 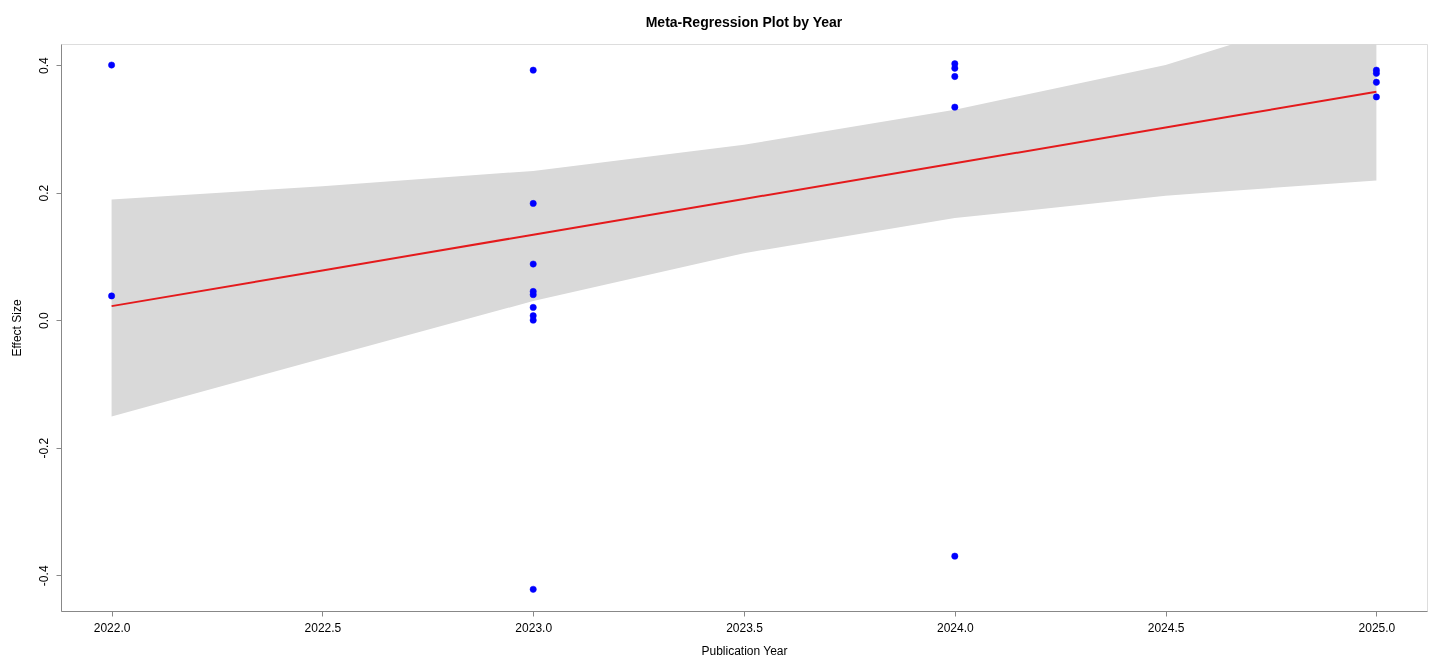 What do you see at coordinates (43, 65) in the screenshot?
I see `y-tick-label: 0.4` at bounding box center [43, 65].